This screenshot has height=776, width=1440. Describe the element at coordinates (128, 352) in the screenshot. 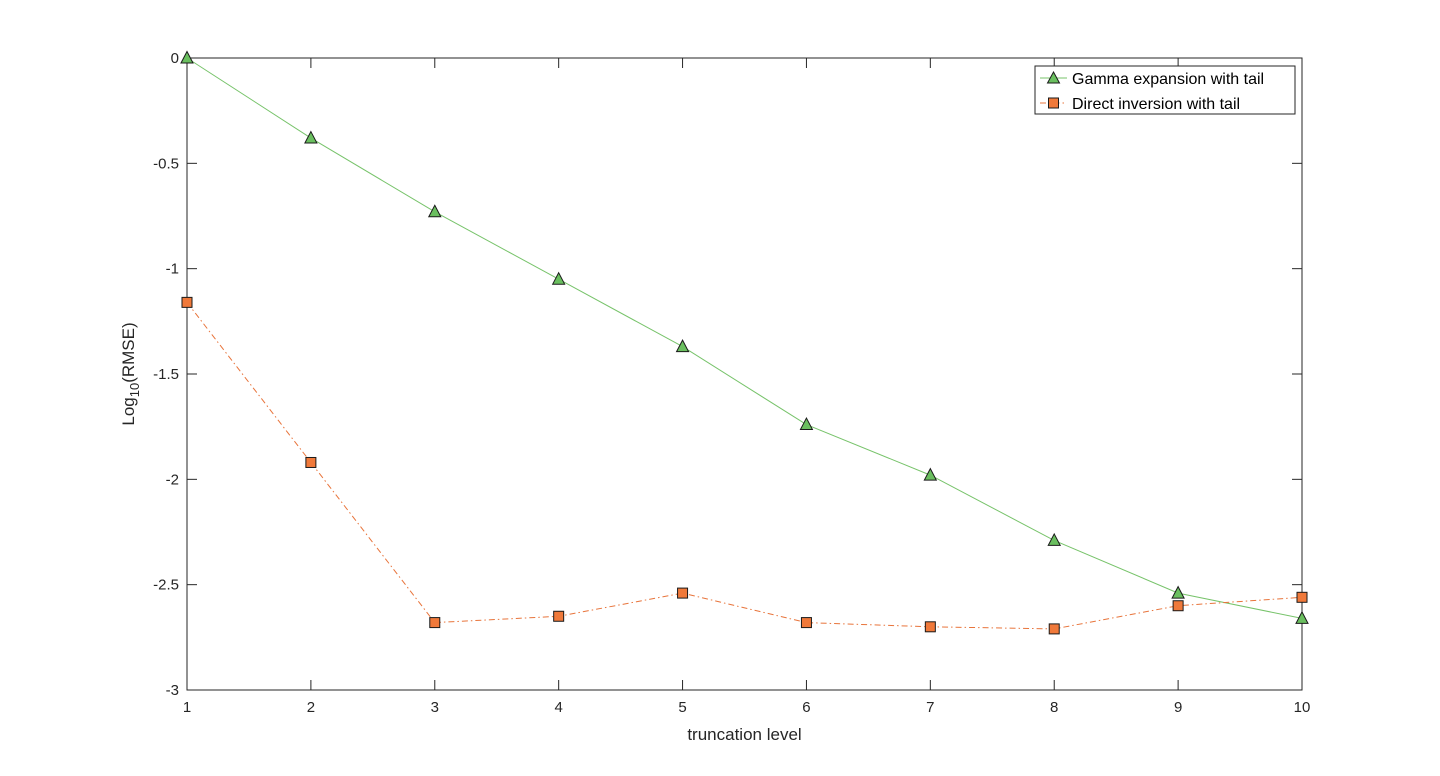

I see `y-axis-label-suffix: (RMSE)` at that location.